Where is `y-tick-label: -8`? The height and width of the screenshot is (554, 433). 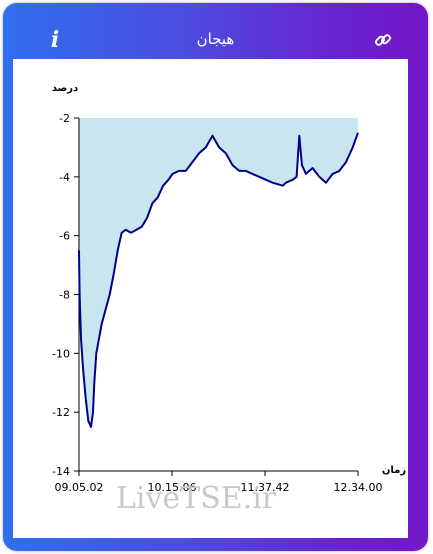
y-tick-label: -8 is located at coordinates (64, 295).